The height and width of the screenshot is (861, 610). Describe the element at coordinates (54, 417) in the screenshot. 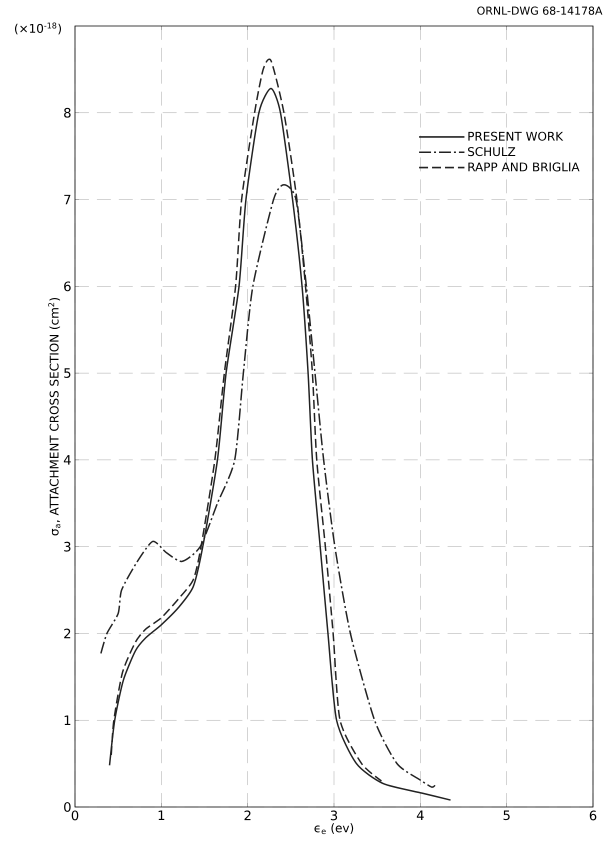

I see `y-axis-title: σ$_{a}$, ATTACHMENT CROSS SECTION (cm$^{2}$)` at that location.